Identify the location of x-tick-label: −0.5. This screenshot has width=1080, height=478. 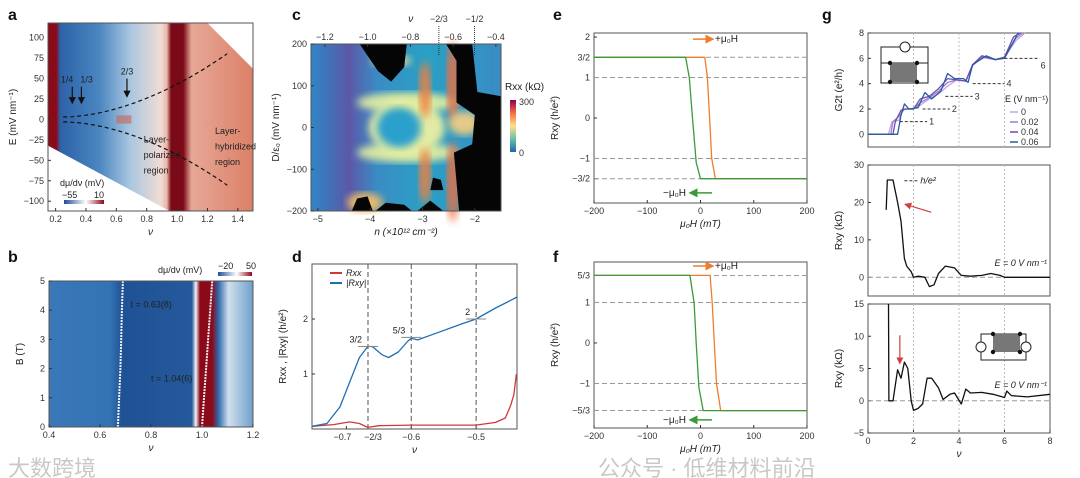
(476, 437).